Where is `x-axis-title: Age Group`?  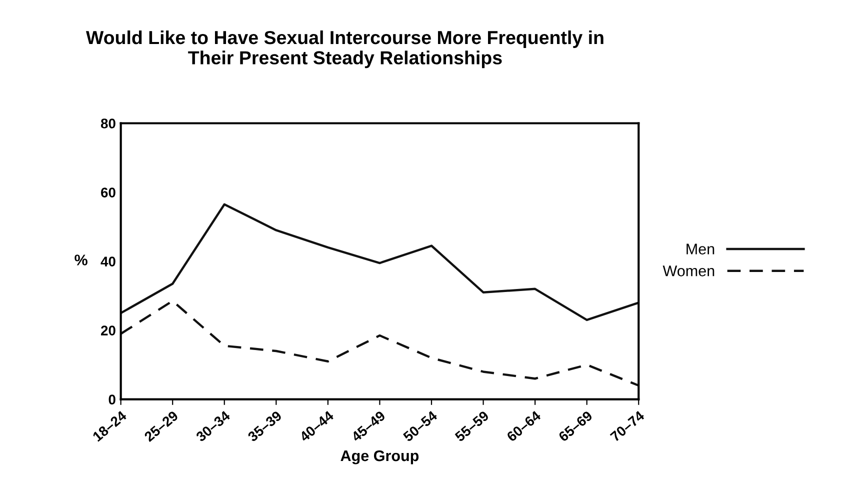 x-axis-title: Age Group is located at coordinates (379, 457).